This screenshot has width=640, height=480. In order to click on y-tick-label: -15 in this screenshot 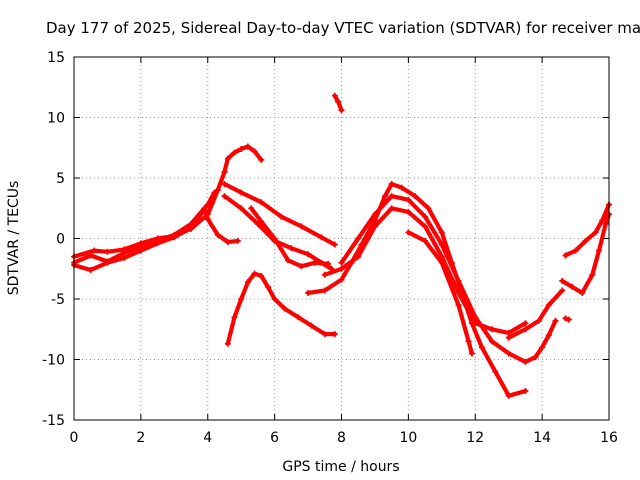, I will do `click(53, 421)`.